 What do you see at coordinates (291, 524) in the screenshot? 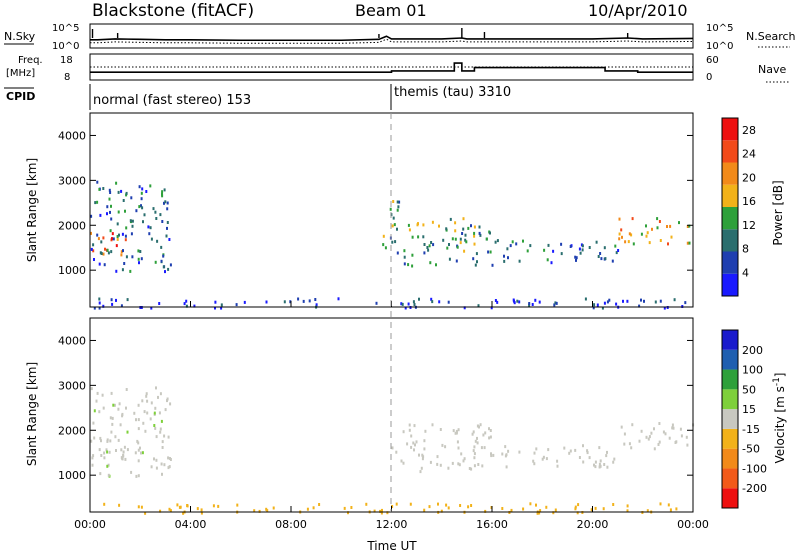
I see `x-tick-label: 08:00` at bounding box center [291, 524].